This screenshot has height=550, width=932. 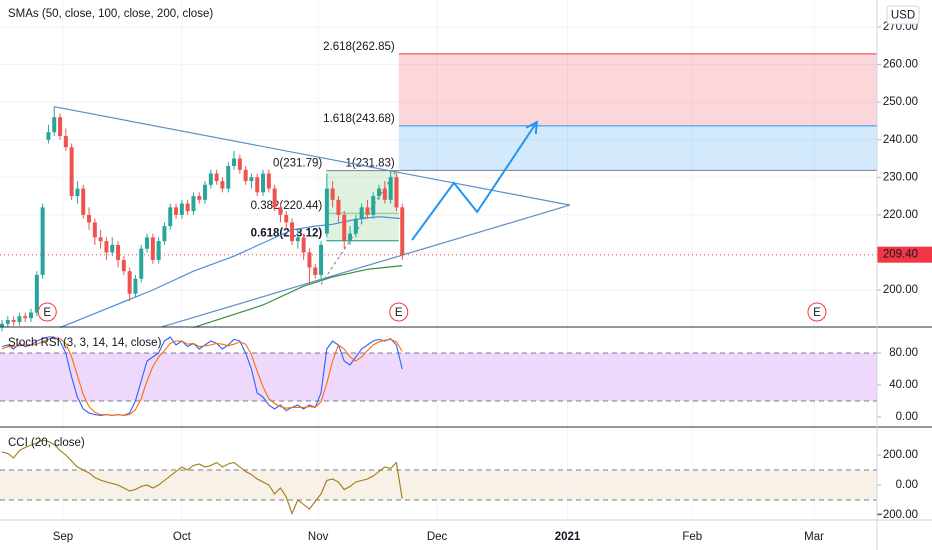 I want to click on y-tick-label: 80.00, so click(x=903, y=353).